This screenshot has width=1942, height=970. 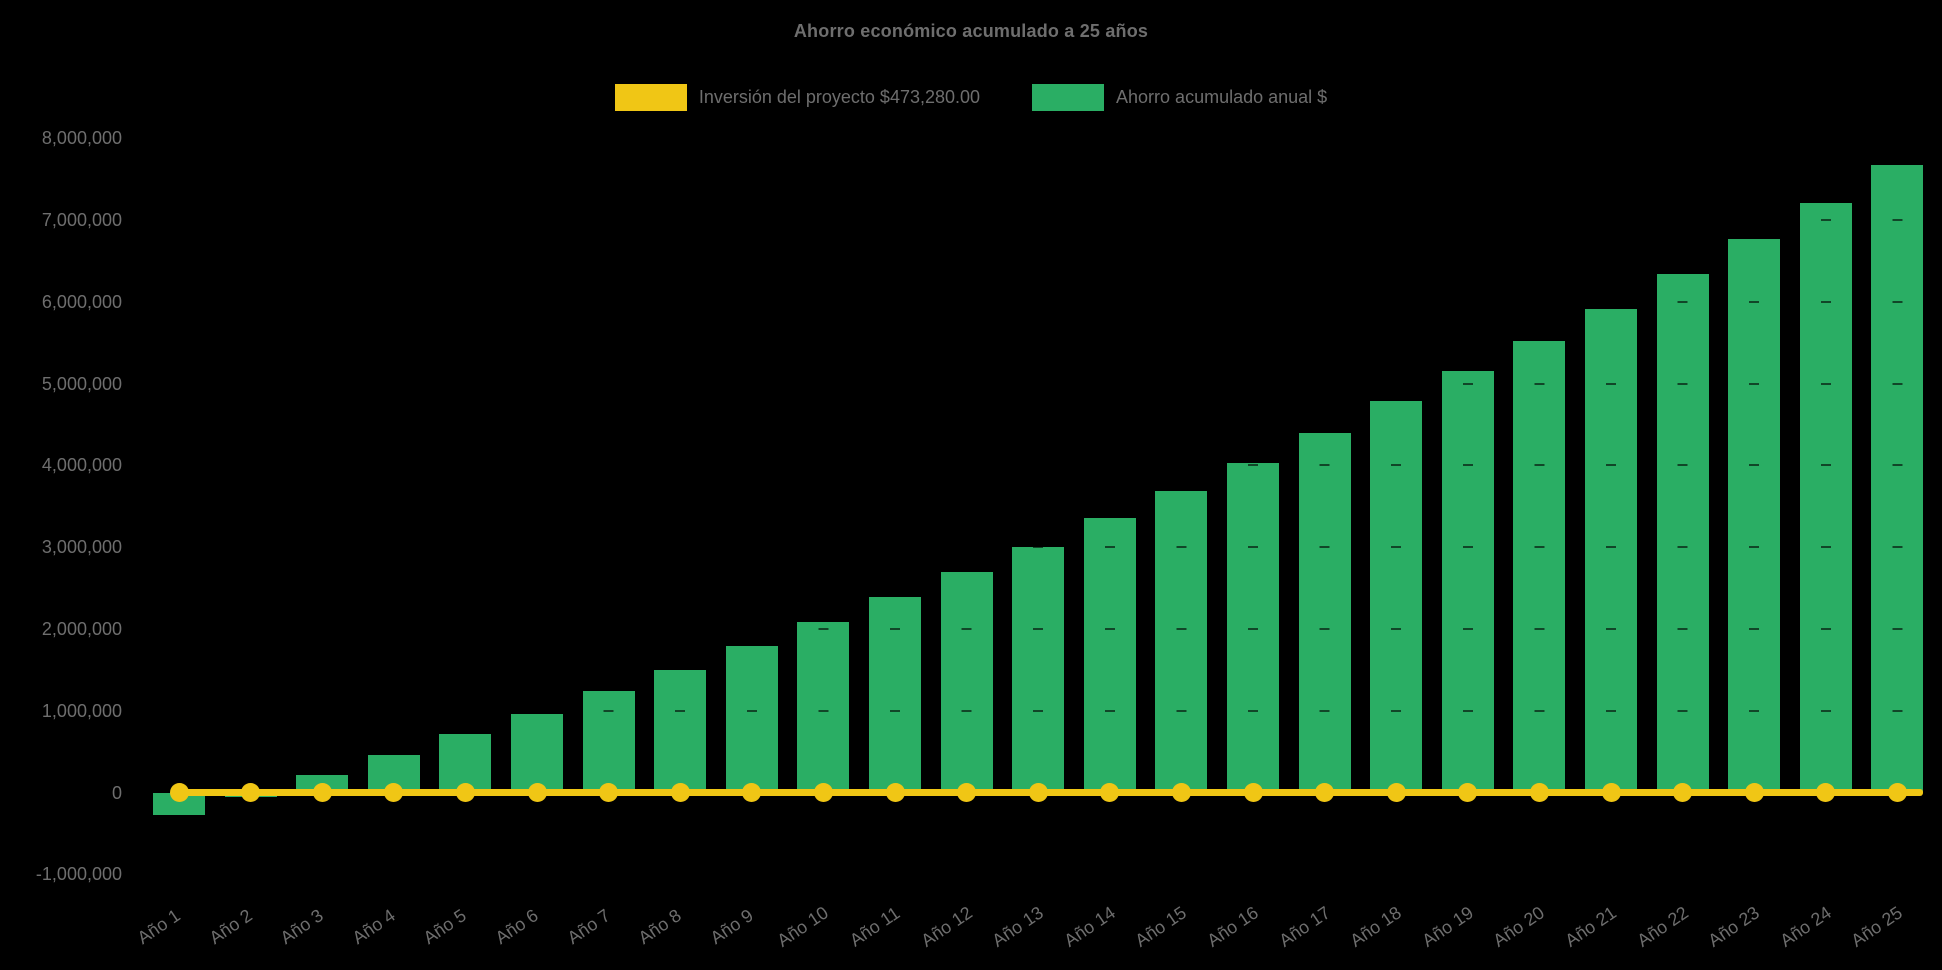 What do you see at coordinates (81, 710) in the screenshot?
I see `y-tick-label: 1,000,000` at bounding box center [81, 710].